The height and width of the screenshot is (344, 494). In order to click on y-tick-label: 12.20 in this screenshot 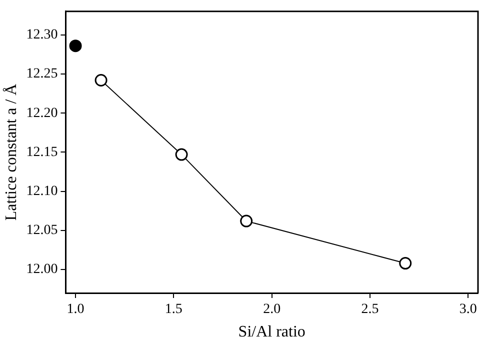, I will do `click(42, 113)`.